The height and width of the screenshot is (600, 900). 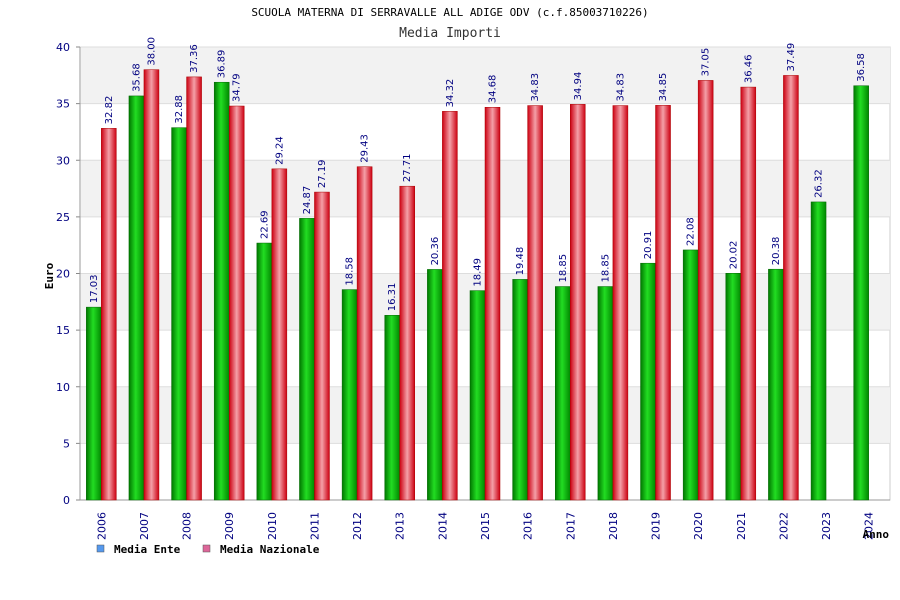 What do you see at coordinates (791, 288) in the screenshot?
I see `bar-media-nazionale-2022` at bounding box center [791, 288].